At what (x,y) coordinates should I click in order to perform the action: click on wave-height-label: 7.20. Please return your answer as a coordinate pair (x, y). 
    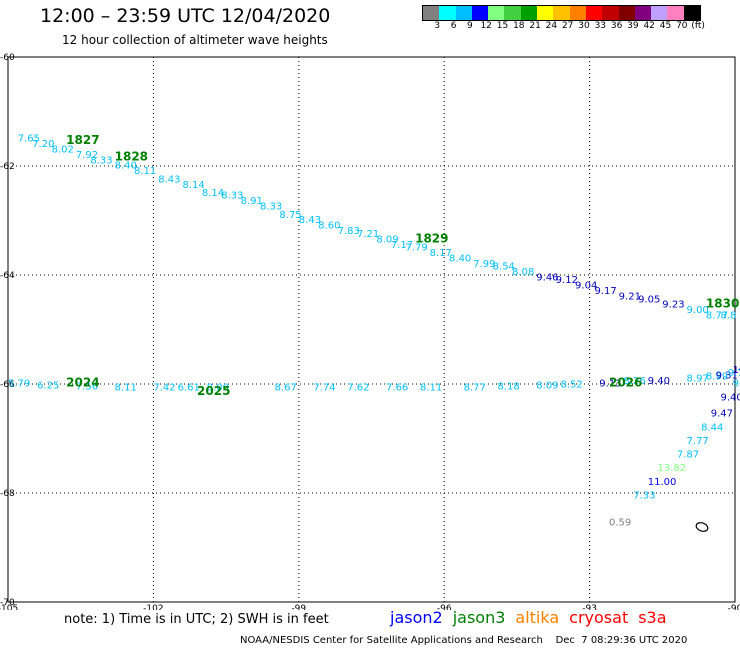
    Looking at the image, I should click on (43, 144).